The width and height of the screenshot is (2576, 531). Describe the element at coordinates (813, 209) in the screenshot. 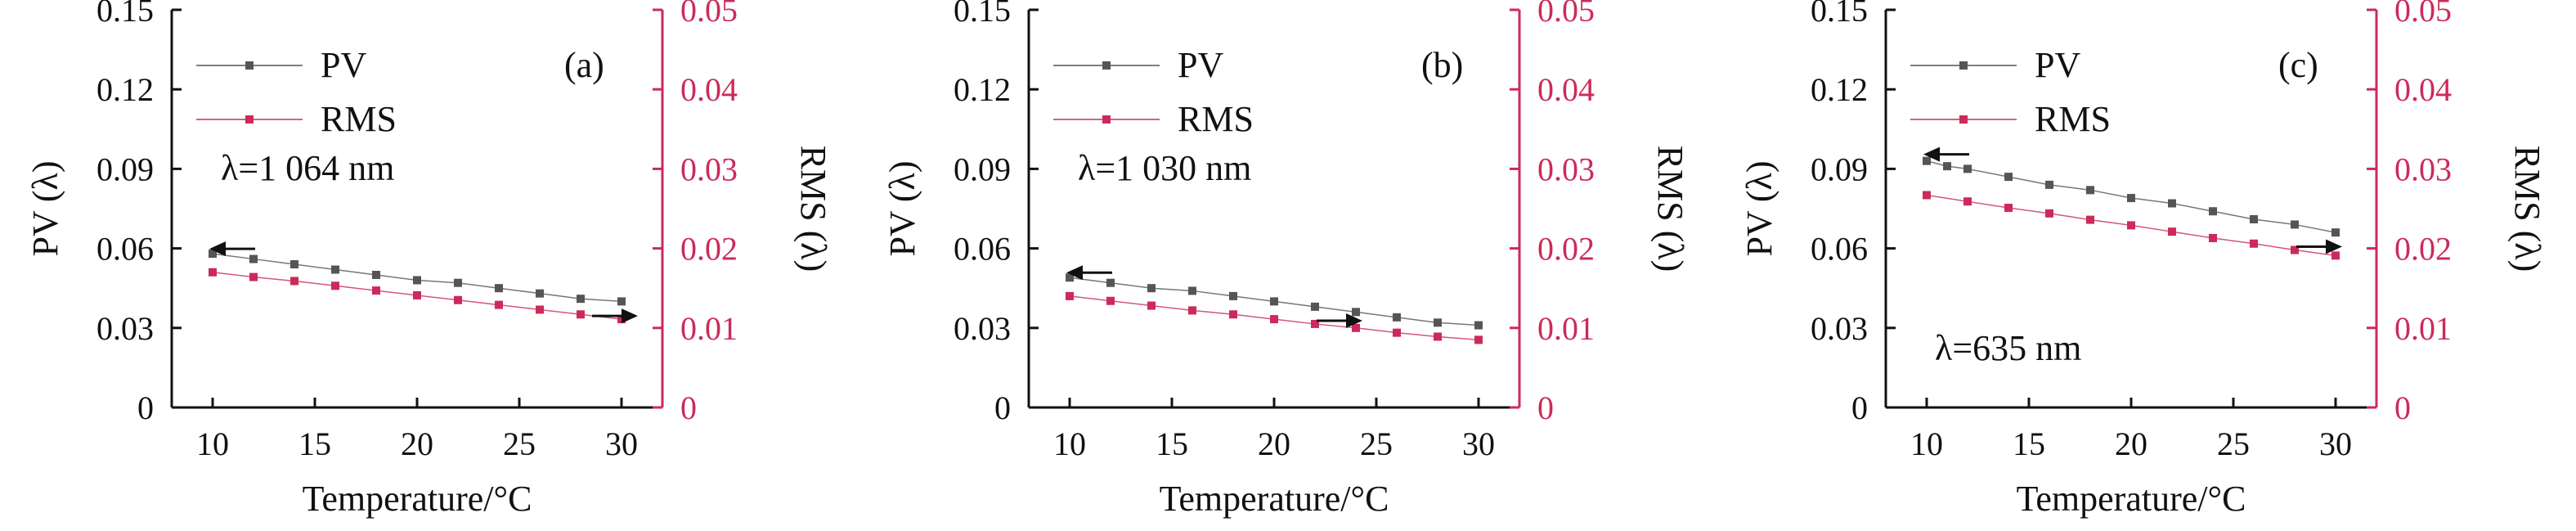

I see `right-axis-label: RMS (λ)` at that location.